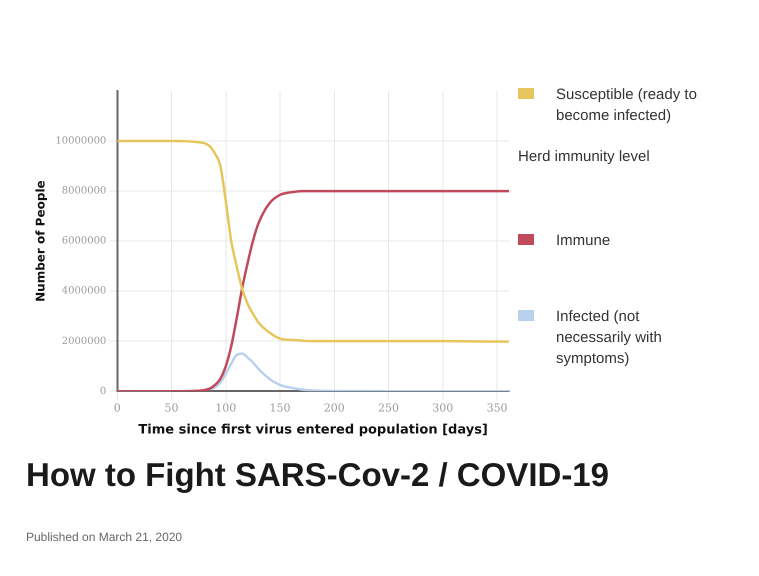 The height and width of the screenshot is (576, 759). What do you see at coordinates (84, 291) in the screenshot?
I see `y-tick-label: 4000000` at bounding box center [84, 291].